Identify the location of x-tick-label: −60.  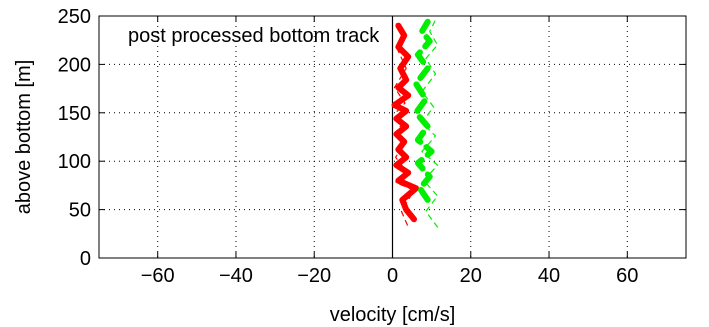
(158, 276).